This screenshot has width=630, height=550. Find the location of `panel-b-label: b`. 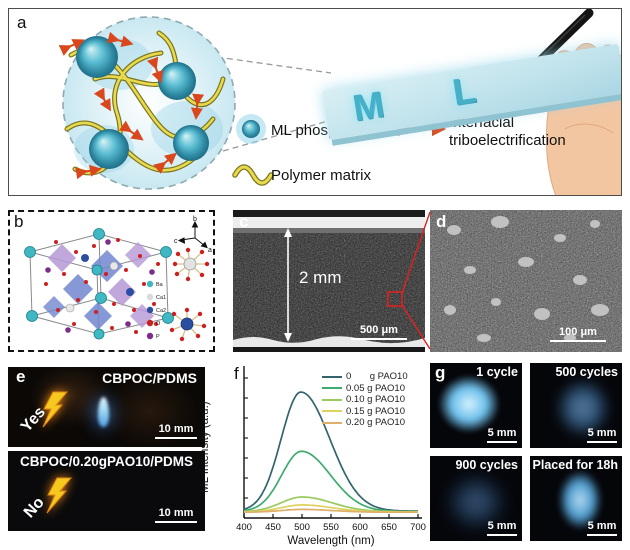

panel-b-label: b is located at coordinates (19, 221).